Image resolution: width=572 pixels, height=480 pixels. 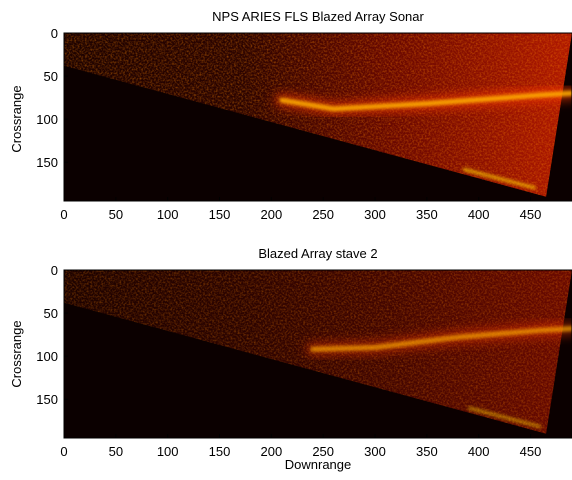 What do you see at coordinates (317, 253) in the screenshot?
I see `chart-title: Blazed Array stave 2` at bounding box center [317, 253].